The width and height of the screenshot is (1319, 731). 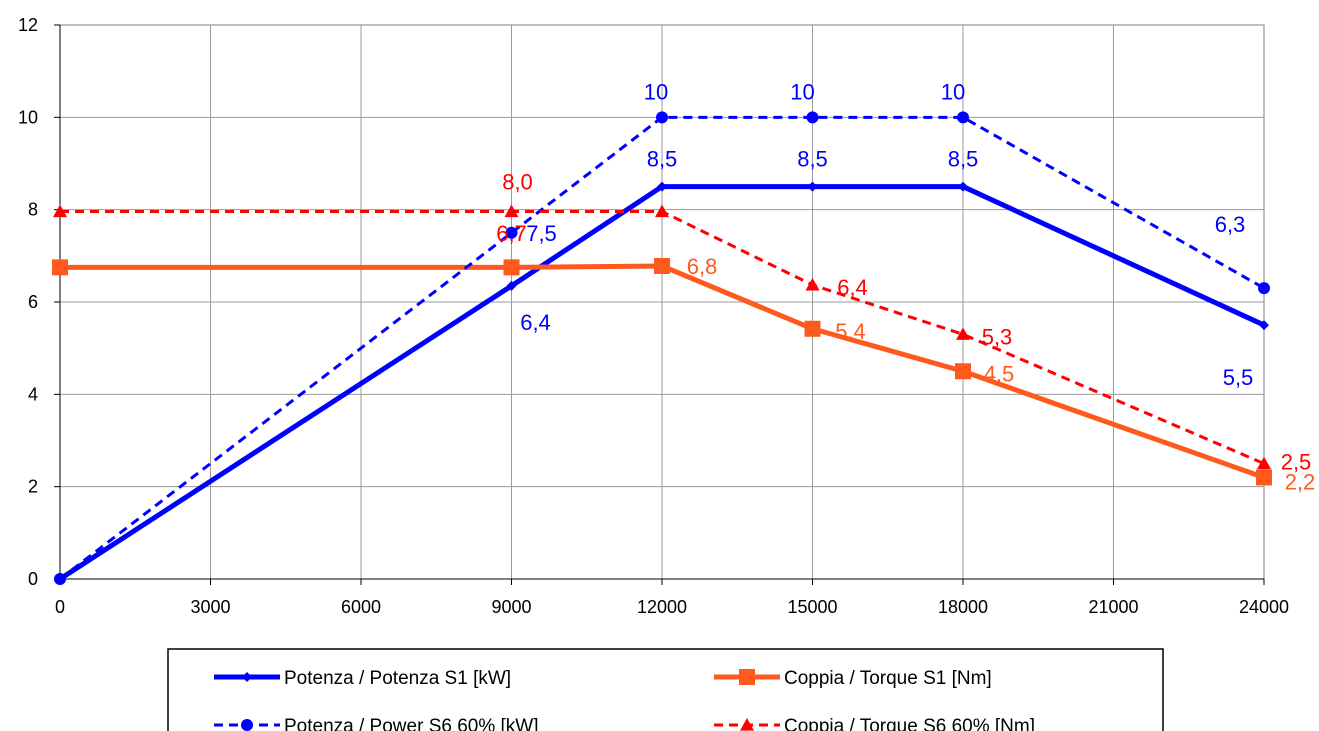 I want to click on data-label: 6,8, so click(x=702, y=266).